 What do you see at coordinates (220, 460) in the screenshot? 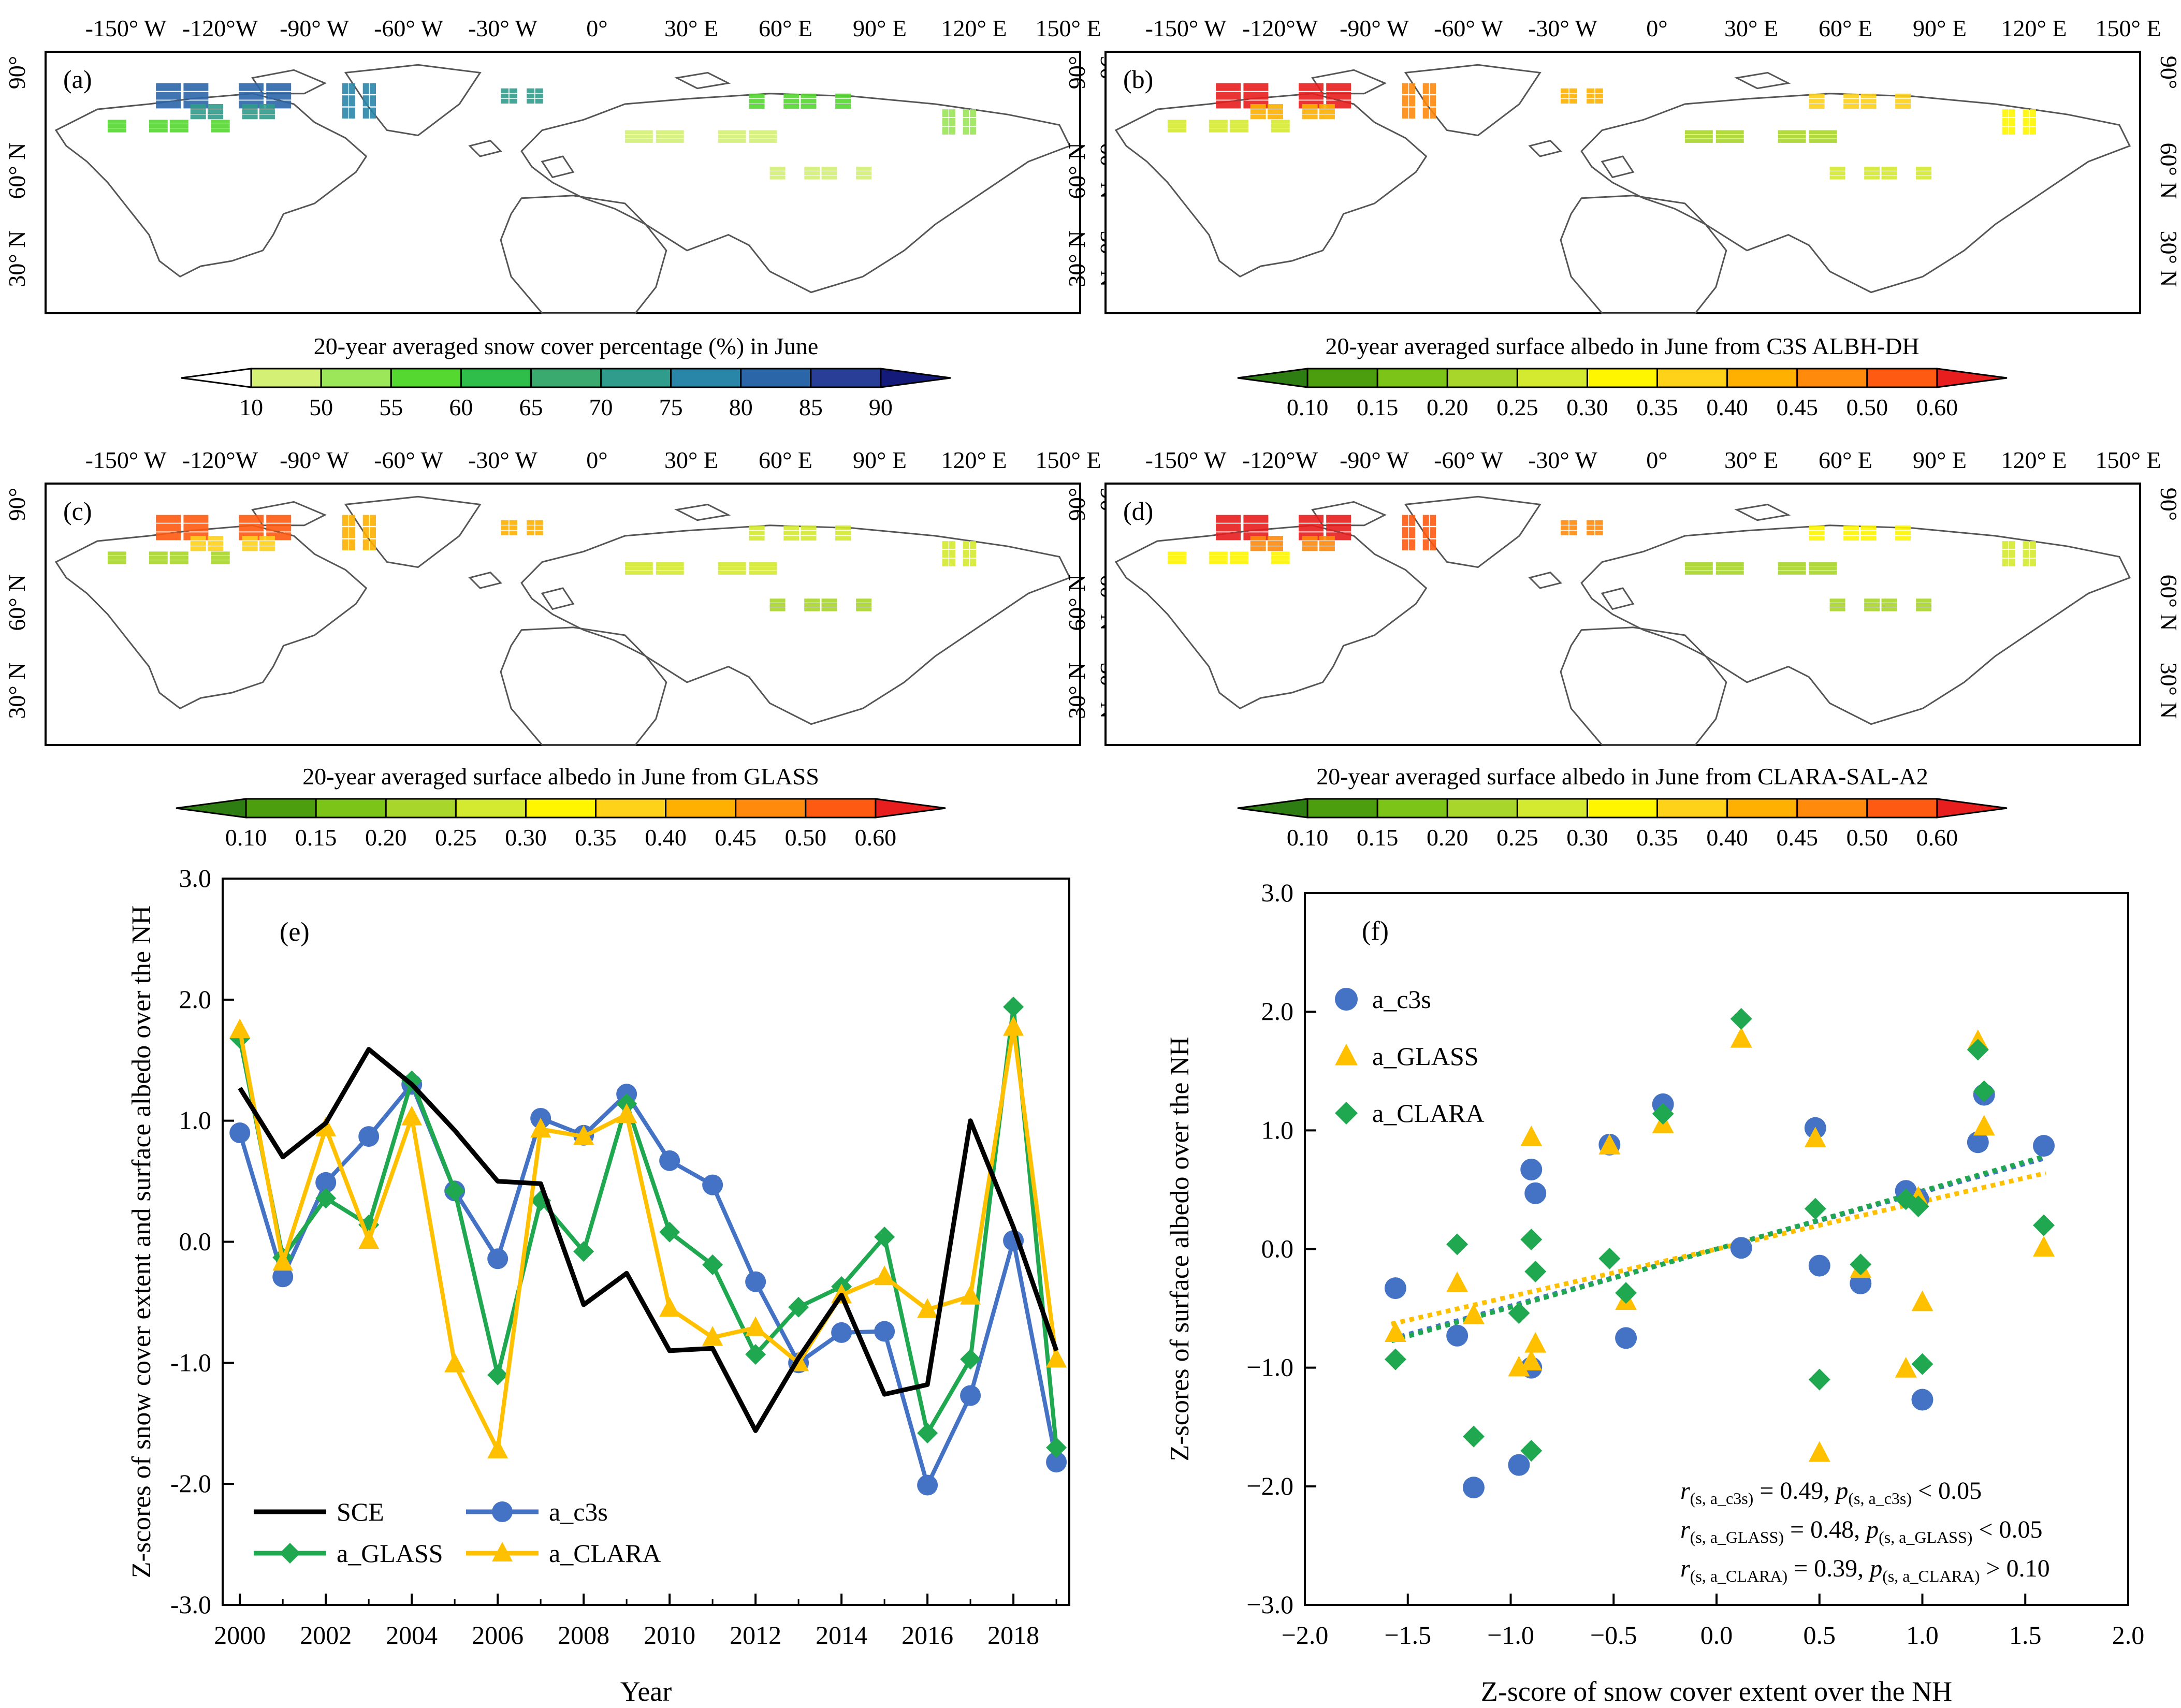
I see `longitude-label: -120°W` at bounding box center [220, 460].